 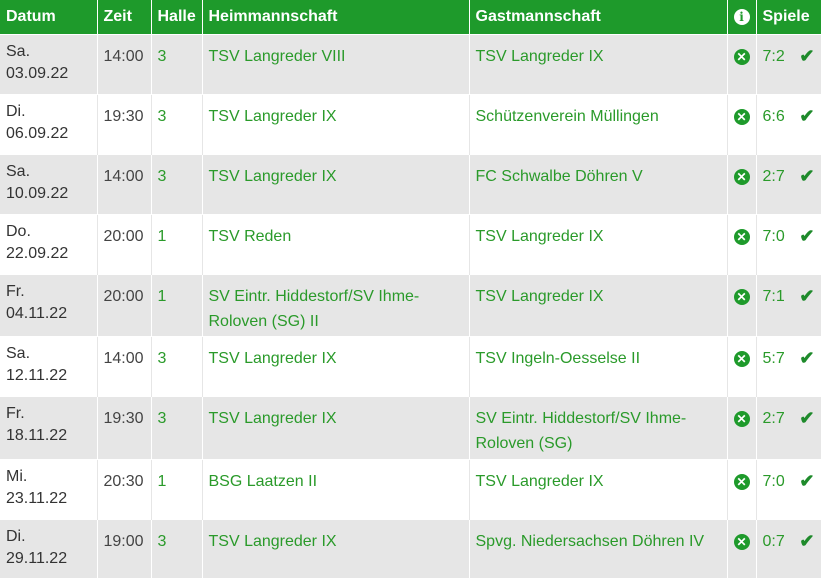 I want to click on date-cell: Sa. 12.11.22, so click(x=49, y=366).